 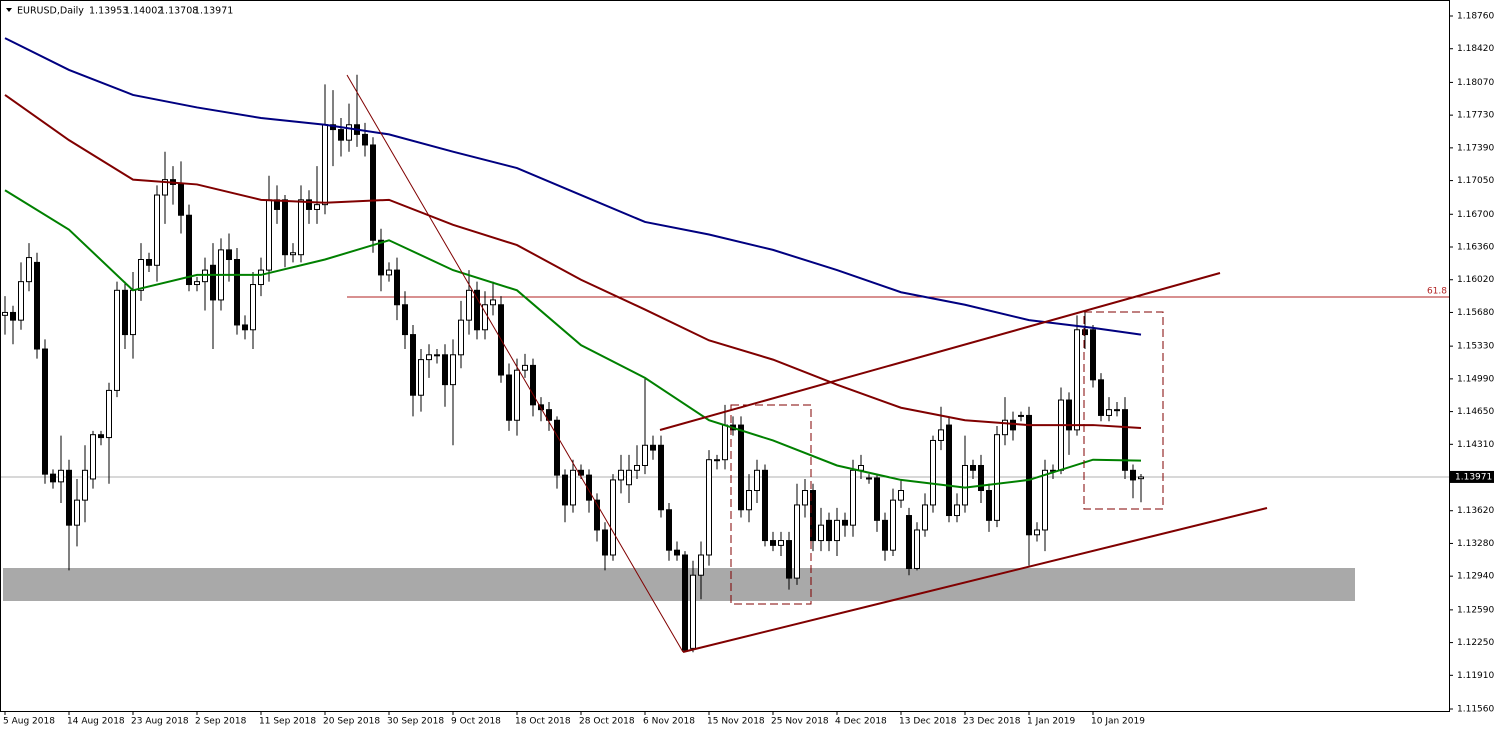 I want to click on y-tick-label: 1.18420, so click(x=1475, y=49).